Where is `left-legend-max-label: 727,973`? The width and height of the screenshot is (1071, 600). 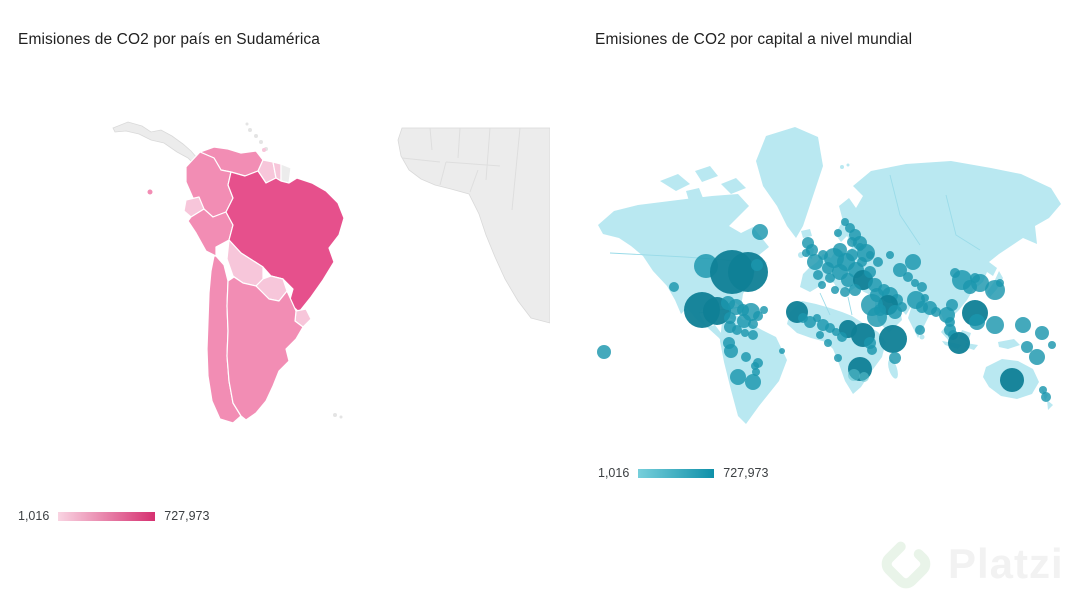 left-legend-max-label: 727,973 is located at coordinates (187, 516).